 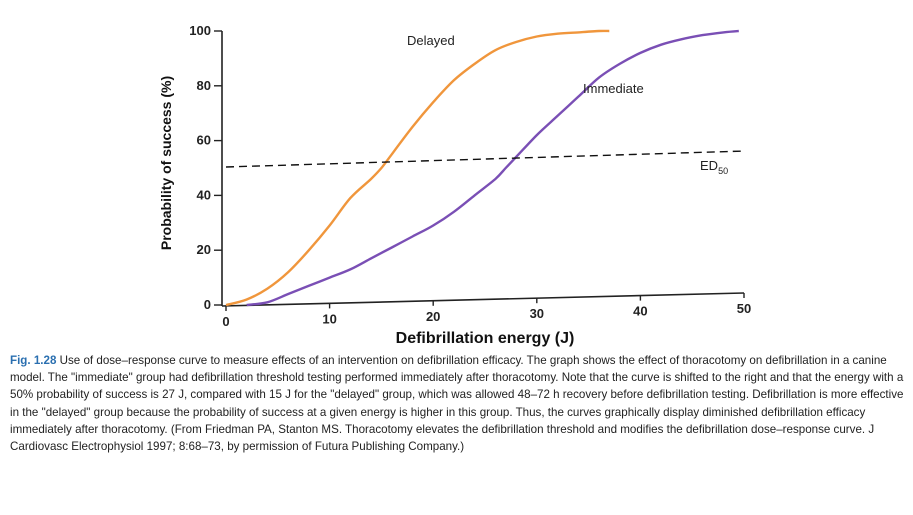 What do you see at coordinates (640, 311) in the screenshot?
I see `x-tick-label: 40` at bounding box center [640, 311].